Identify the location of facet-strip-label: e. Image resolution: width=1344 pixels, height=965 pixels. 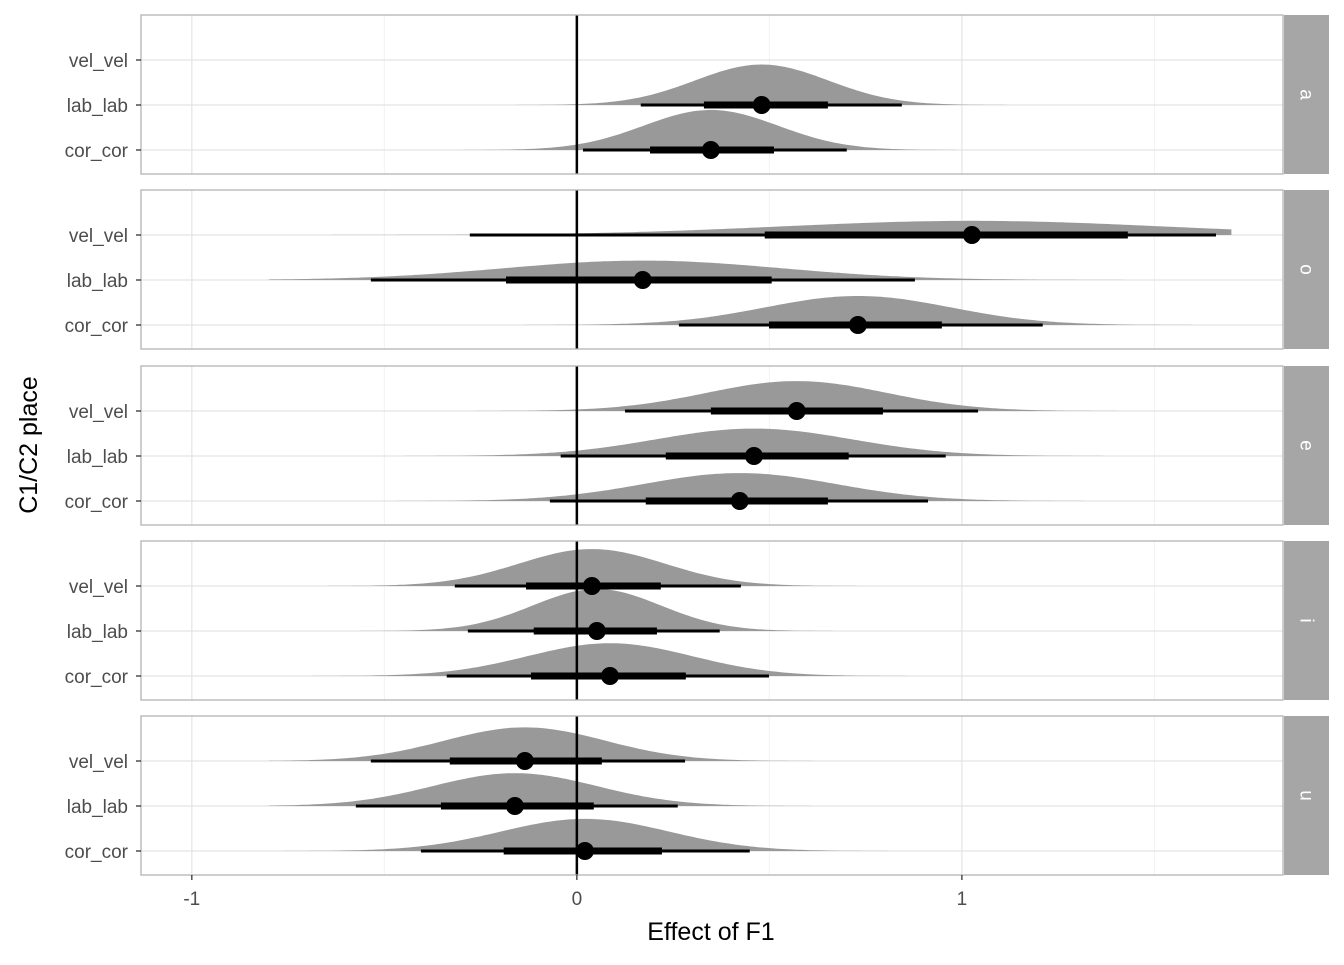
(1306, 445).